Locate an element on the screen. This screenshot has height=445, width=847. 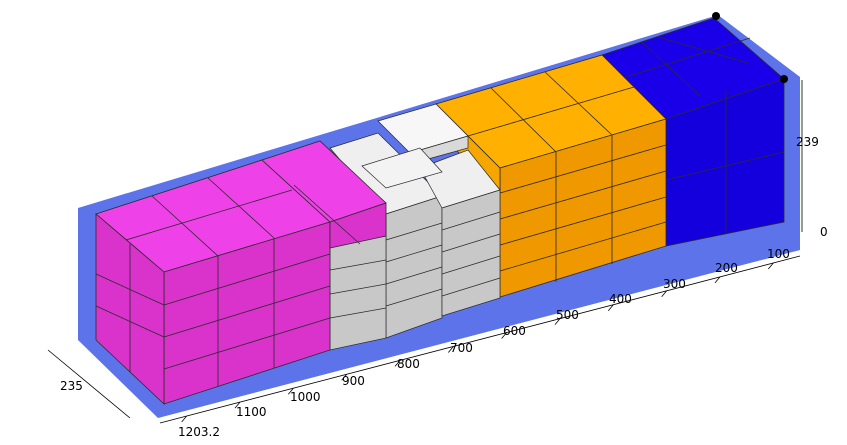
length-tick-label-600: 600 is located at coordinates (514, 331).